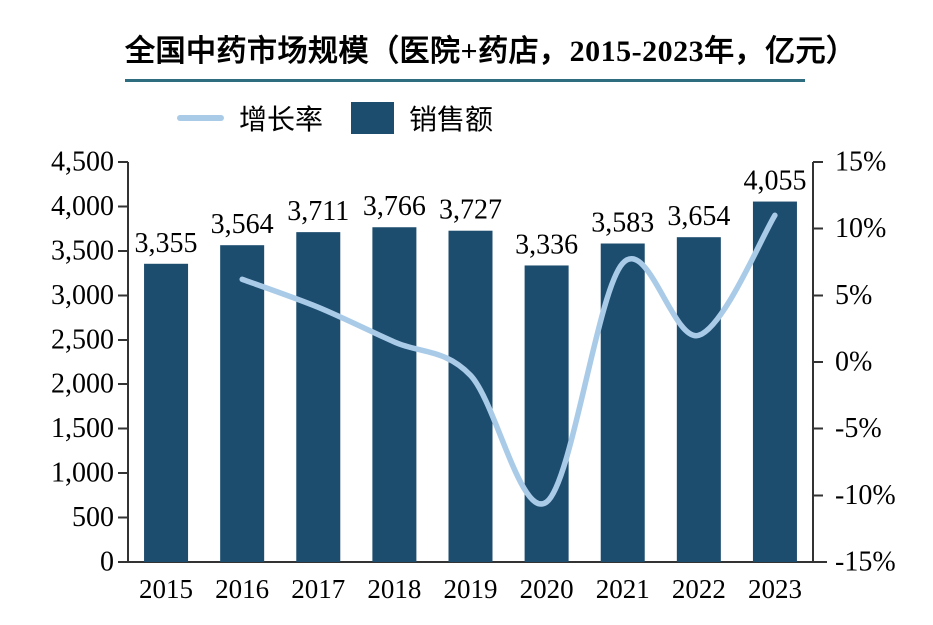  What do you see at coordinates (281, 120) in the screenshot?
I see `legend-label-growth-rate: 增长率` at bounding box center [281, 120].